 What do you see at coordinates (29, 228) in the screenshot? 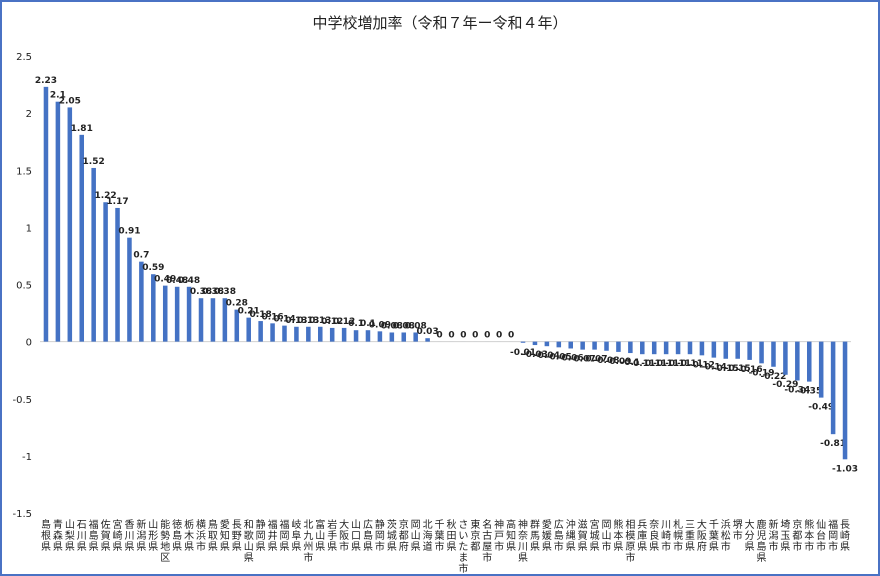
I see `y-tick-label: 1` at bounding box center [29, 228].